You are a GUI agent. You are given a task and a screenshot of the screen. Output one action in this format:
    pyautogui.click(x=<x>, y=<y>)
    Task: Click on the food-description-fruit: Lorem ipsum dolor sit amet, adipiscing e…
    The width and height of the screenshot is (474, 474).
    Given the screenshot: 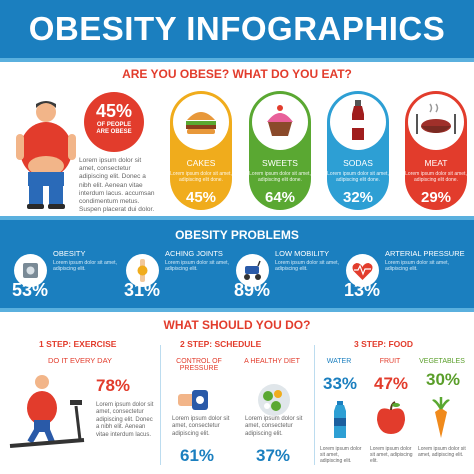 What is the action you would take?
    pyautogui.click(x=391, y=455)
    